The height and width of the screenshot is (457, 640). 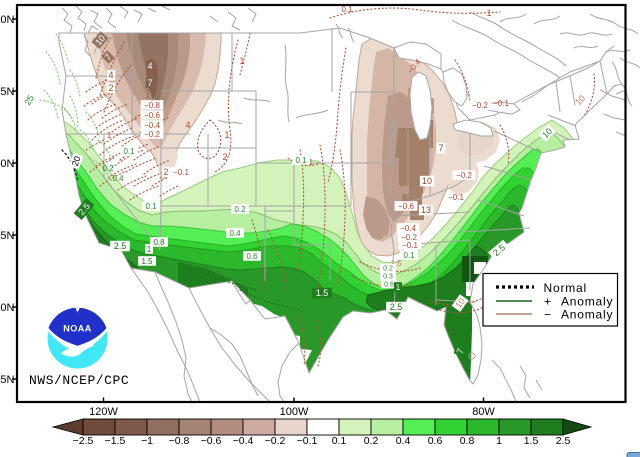 I want to click on svg-text: 80W, so click(x=483, y=412).